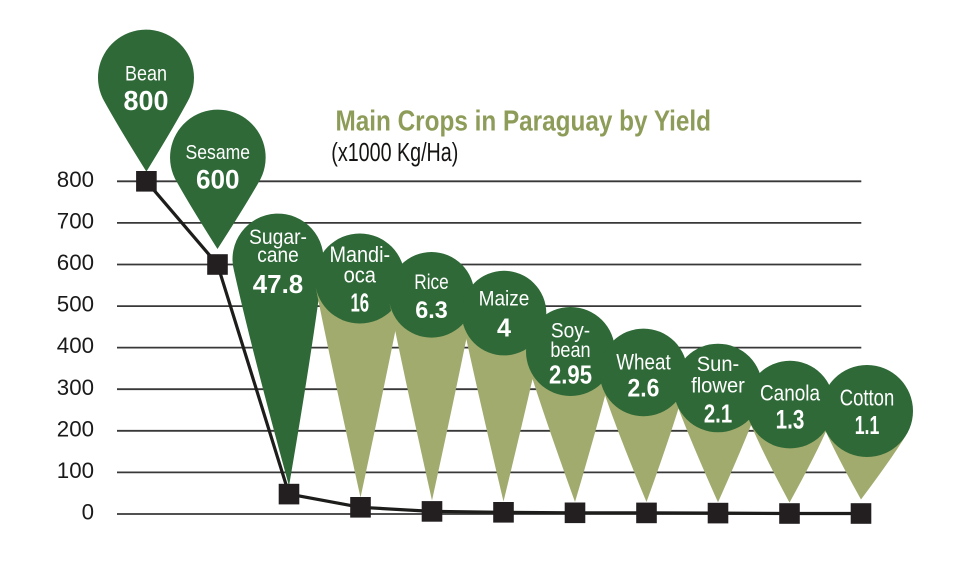  I want to click on svg-text: 2.6, so click(644, 389).